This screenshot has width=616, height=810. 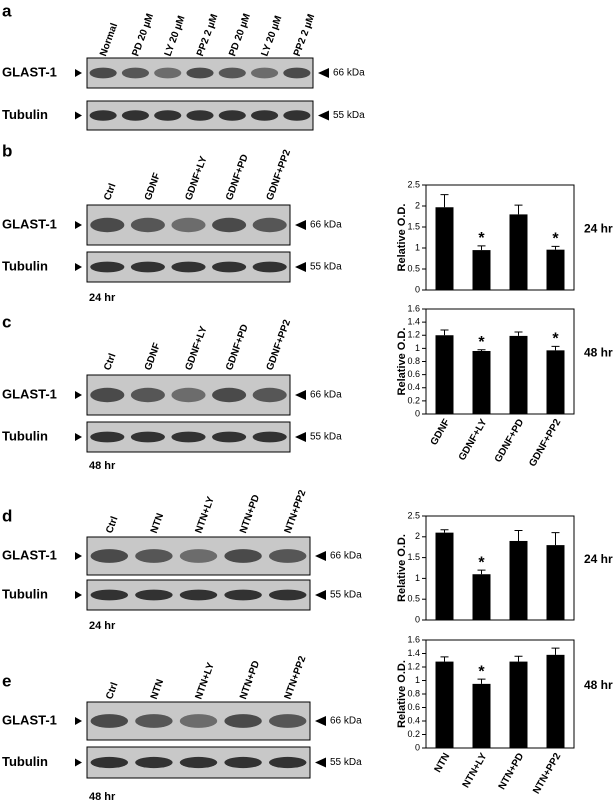 I want to click on y-tick-label: 1.4, so click(x=413, y=322).